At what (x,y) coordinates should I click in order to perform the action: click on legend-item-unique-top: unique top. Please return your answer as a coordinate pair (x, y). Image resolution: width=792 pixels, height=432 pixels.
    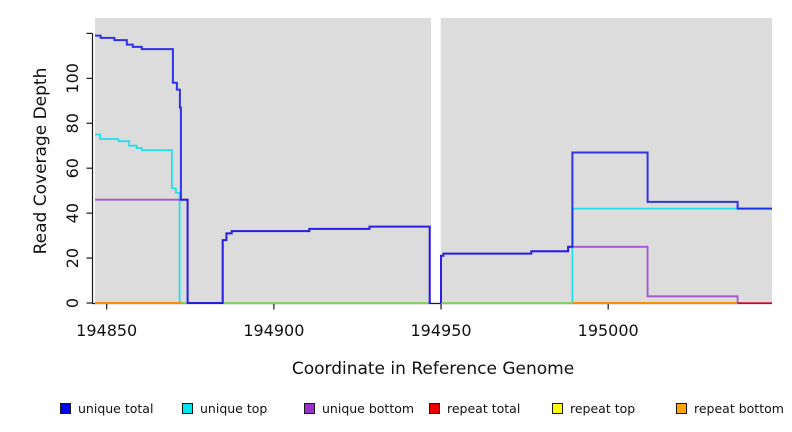
    Looking at the image, I should click on (224, 408).